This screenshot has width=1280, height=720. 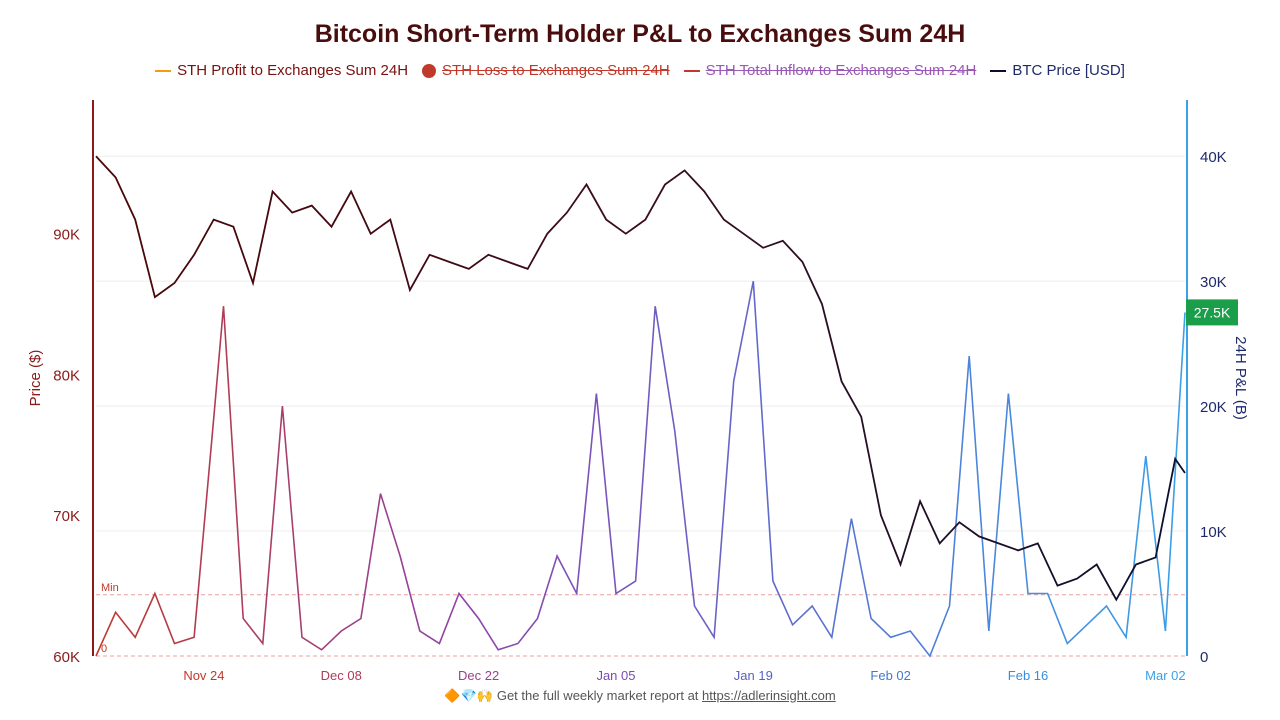 What do you see at coordinates (1213, 532) in the screenshot?
I see `right-tick-label-1: 10K` at bounding box center [1213, 532].